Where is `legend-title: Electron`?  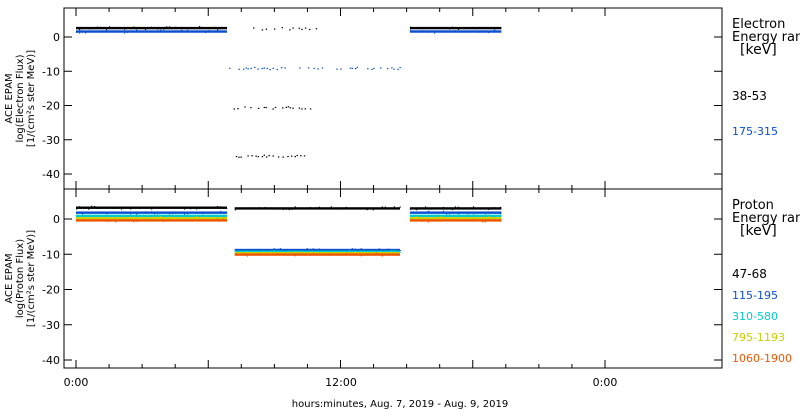 legend-title: Electron is located at coordinates (758, 24).